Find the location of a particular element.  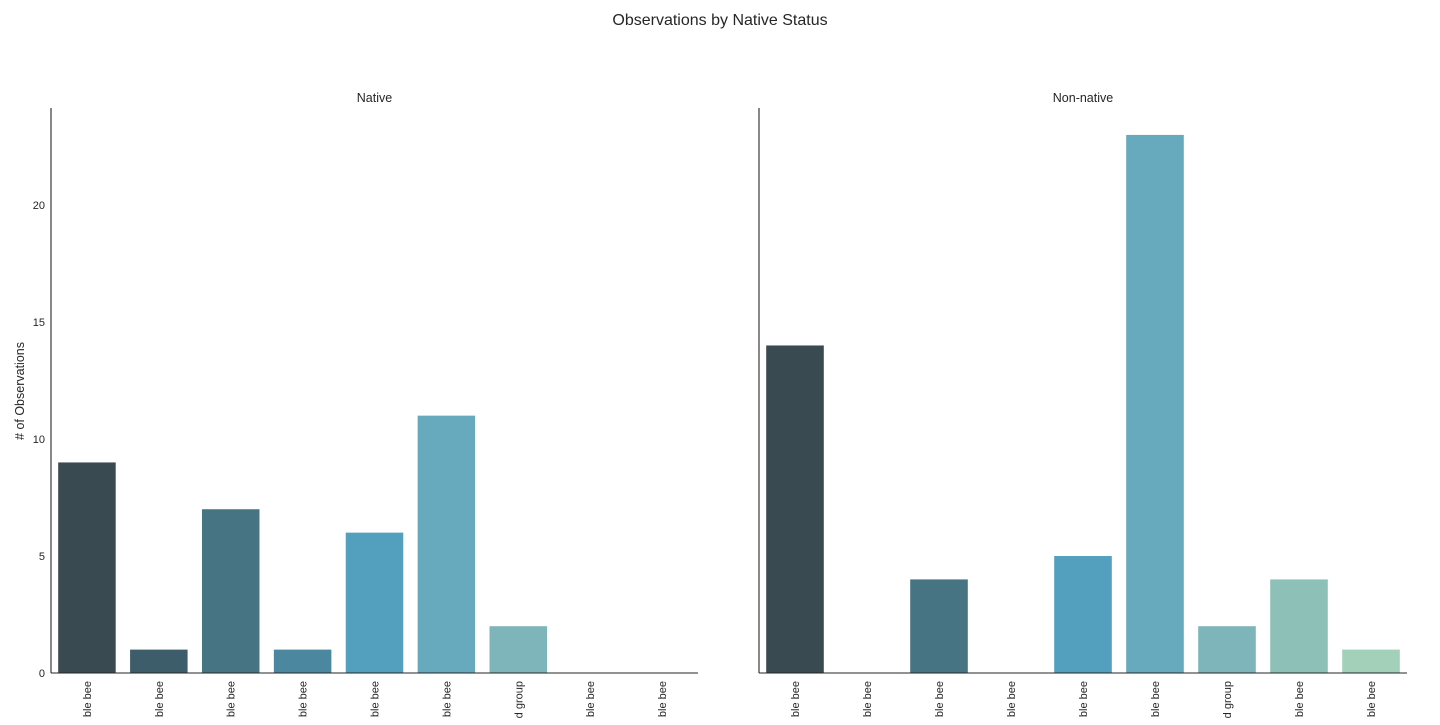

y-tick-label: 10 is located at coordinates (39, 440).